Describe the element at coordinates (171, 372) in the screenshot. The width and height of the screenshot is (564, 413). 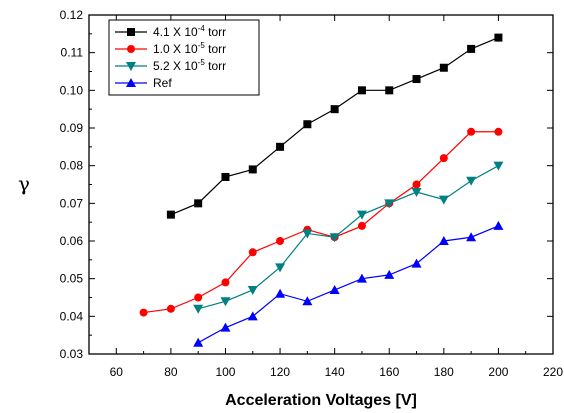
I see `x-tick-label: 80` at that location.